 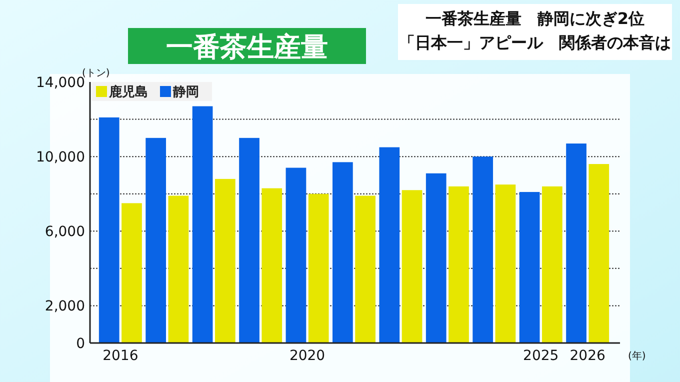 I want to click on x-tick-label: 2016, so click(x=120, y=356).